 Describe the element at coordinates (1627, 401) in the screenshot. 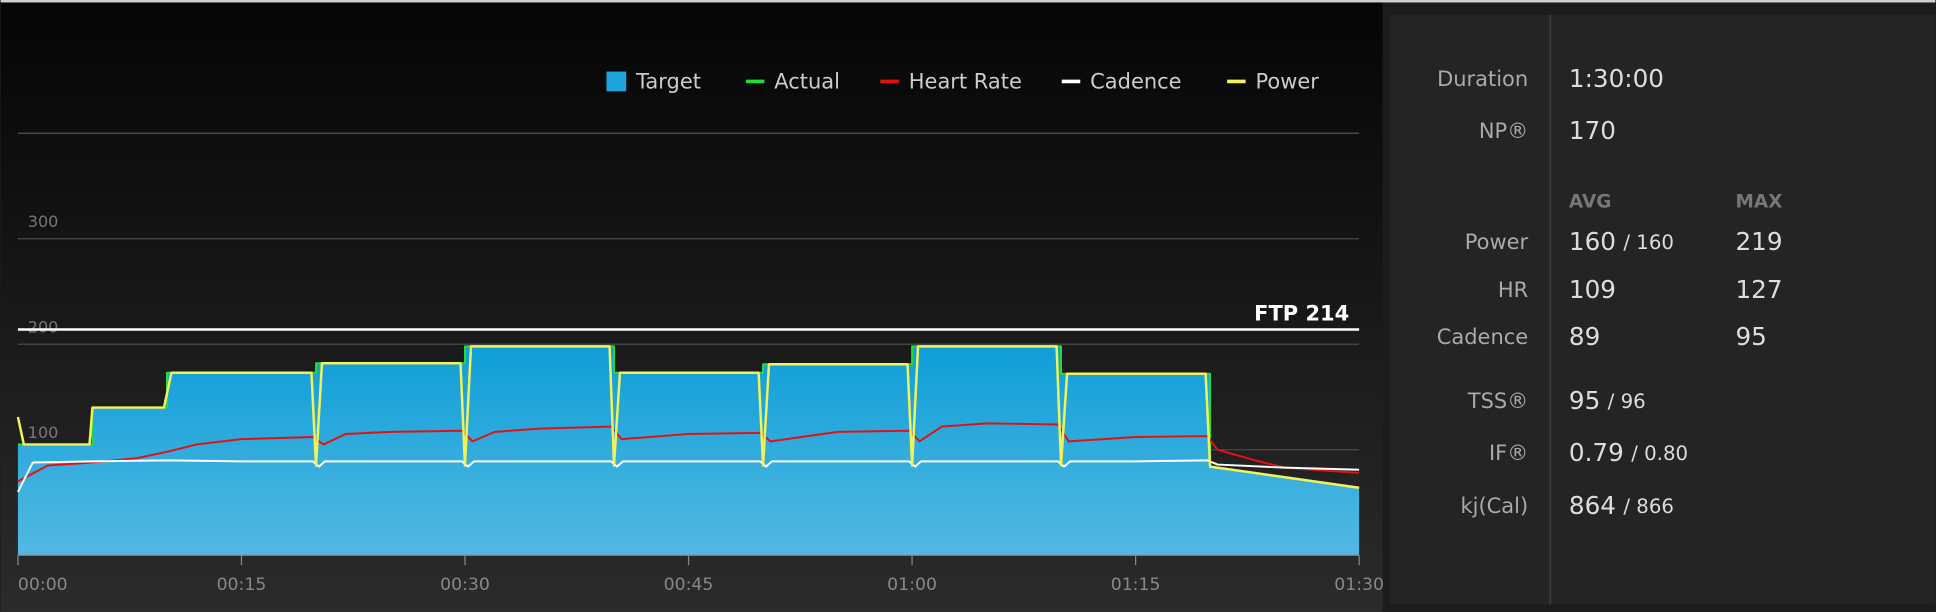

I see `stats-value-secondary: / 96` at that location.